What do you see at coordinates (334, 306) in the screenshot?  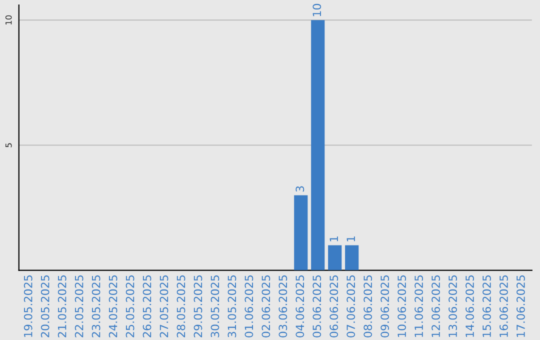 I see `x-tick-label: 06.06.2025` at bounding box center [334, 306].